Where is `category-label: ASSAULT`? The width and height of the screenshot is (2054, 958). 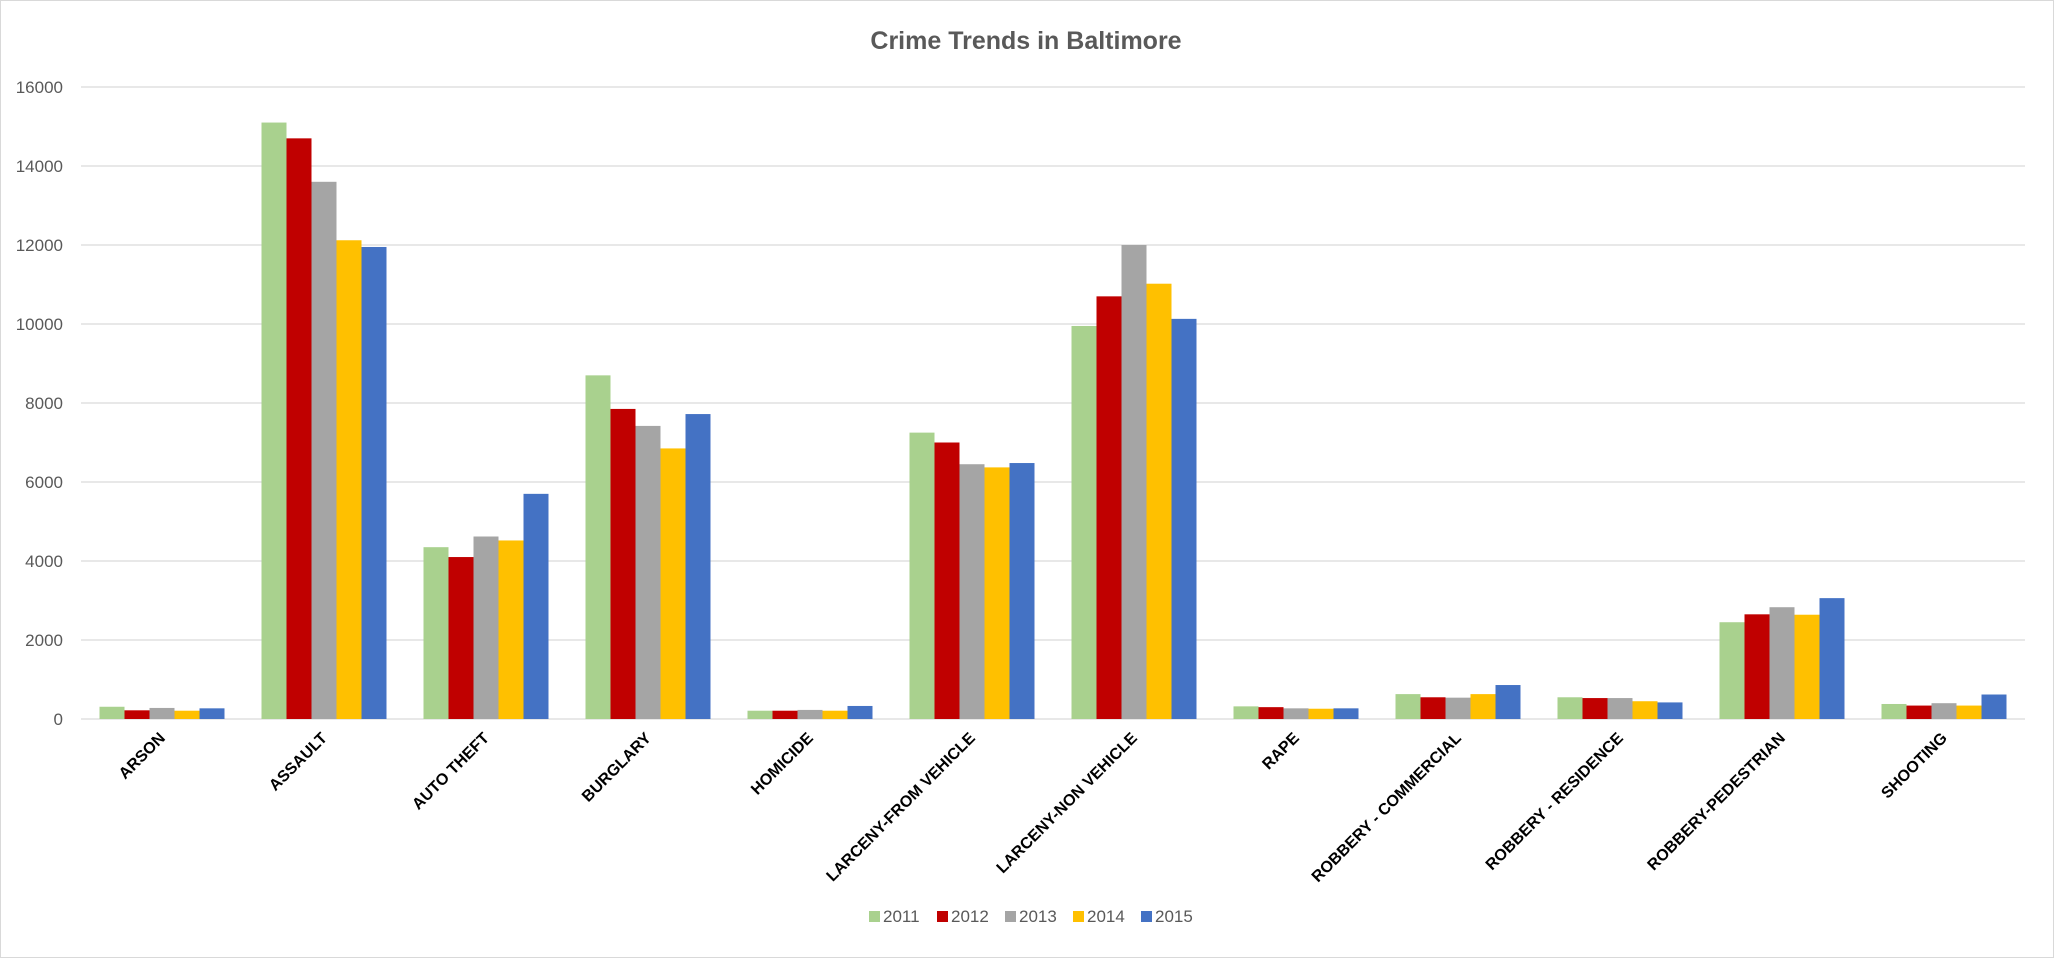 category-label: ASSAULT is located at coordinates (298, 762).